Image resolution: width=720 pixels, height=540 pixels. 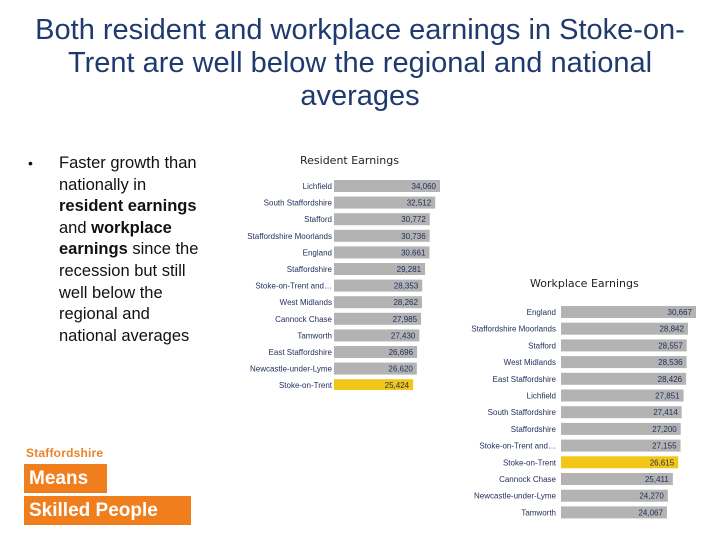 I want to click on resident-bar-staffordshire, so click(x=380, y=269).